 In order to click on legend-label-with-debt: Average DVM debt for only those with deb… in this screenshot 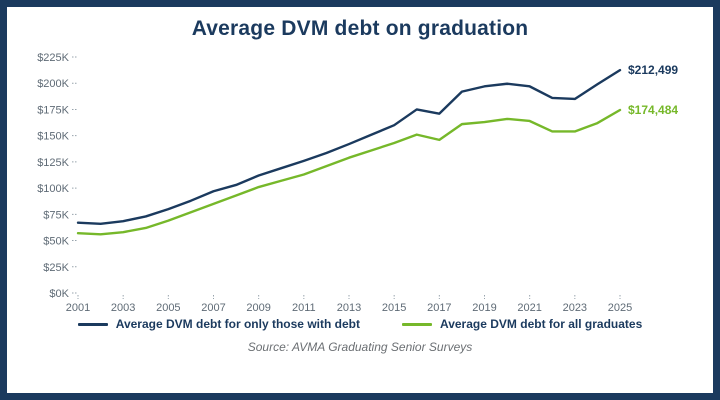, I will do `click(237, 324)`.